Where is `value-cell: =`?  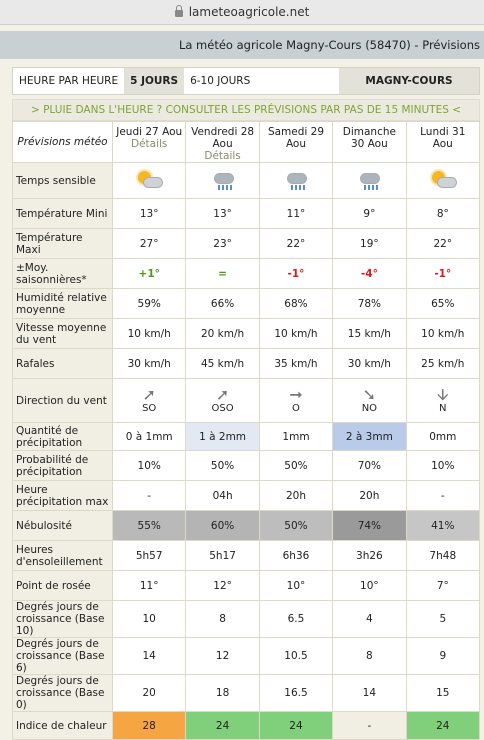
value-cell: = is located at coordinates (222, 273).